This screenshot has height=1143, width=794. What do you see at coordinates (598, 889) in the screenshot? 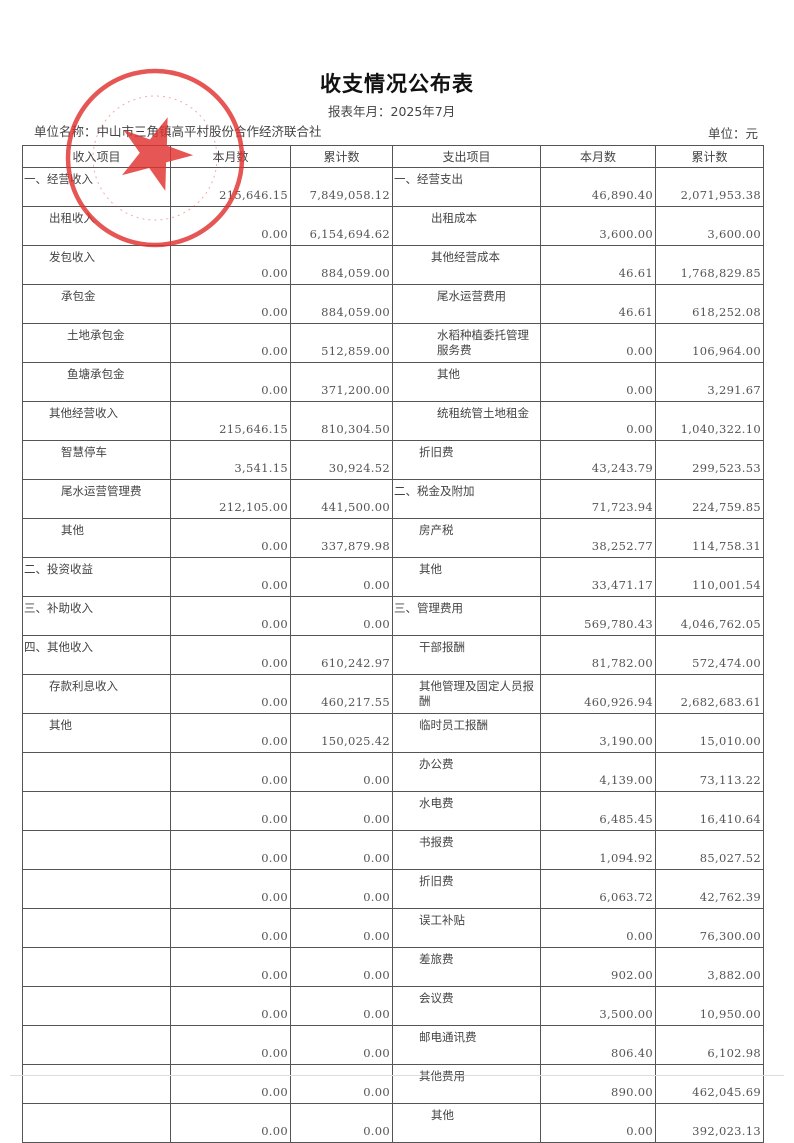
I see `expense-month-value: 6,063.72` at bounding box center [598, 889].